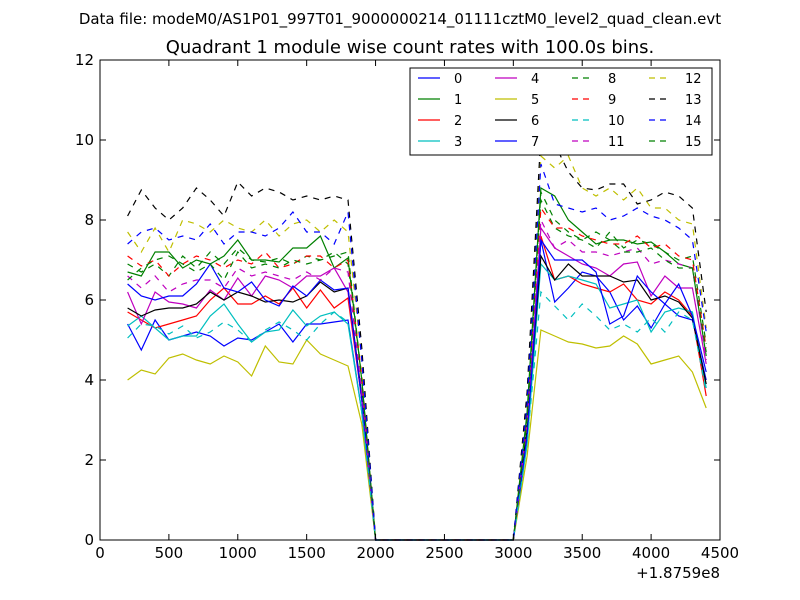 This screenshot has width=800, height=600. What do you see at coordinates (444, 553) in the screenshot?
I see `x-tick-label: 2500` at bounding box center [444, 553].